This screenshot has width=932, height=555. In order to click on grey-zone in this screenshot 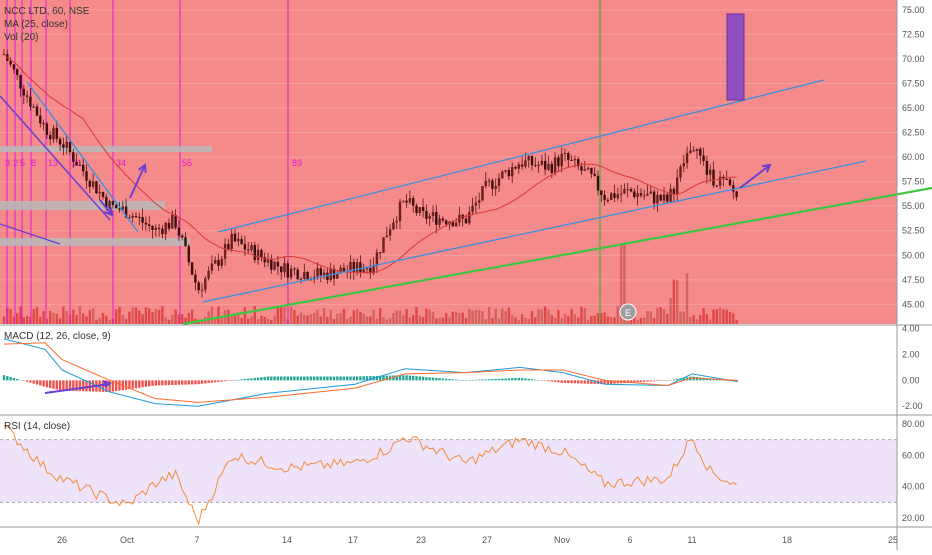, I will do `click(82, 205)`.